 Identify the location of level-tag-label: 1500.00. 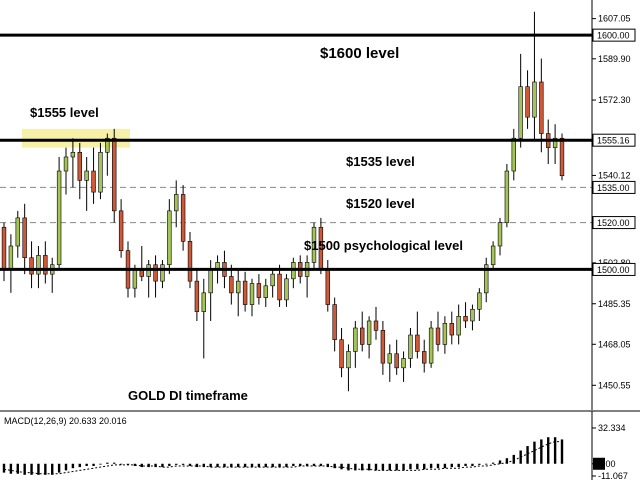
(613, 270).